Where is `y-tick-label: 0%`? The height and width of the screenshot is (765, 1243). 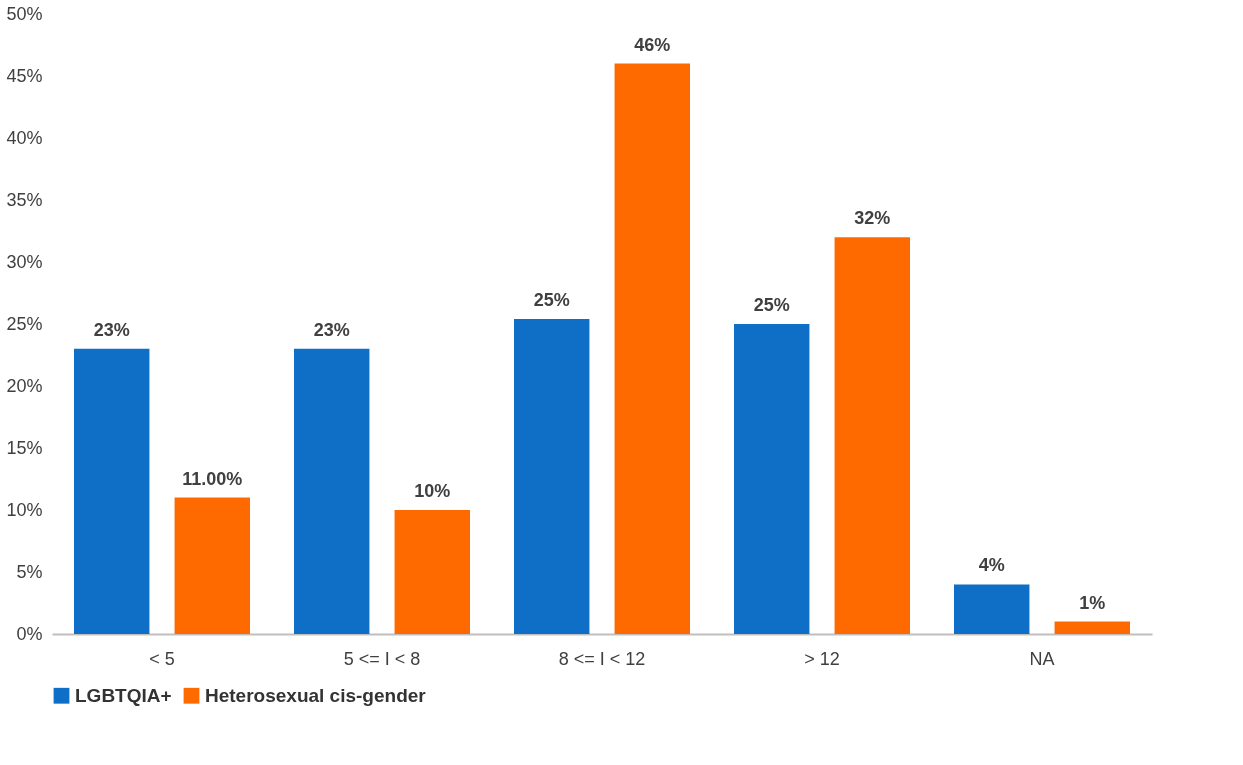 y-tick-label: 0% is located at coordinates (29, 633).